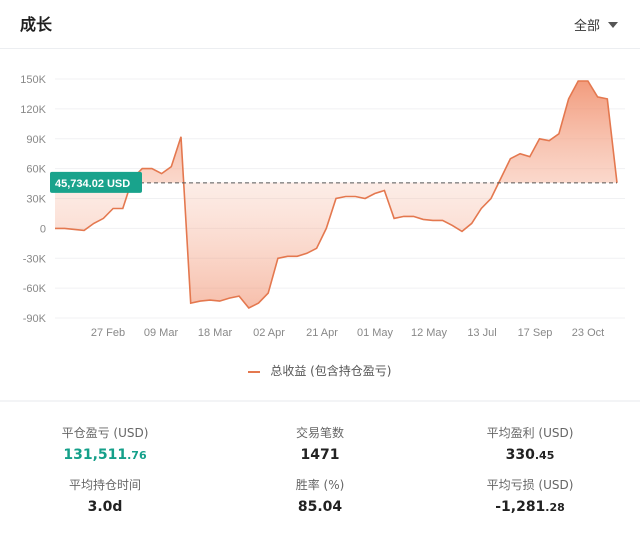 This screenshot has width=640, height=538. Describe the element at coordinates (33, 110) in the screenshot. I see `y-tick-label: 120K` at that location.